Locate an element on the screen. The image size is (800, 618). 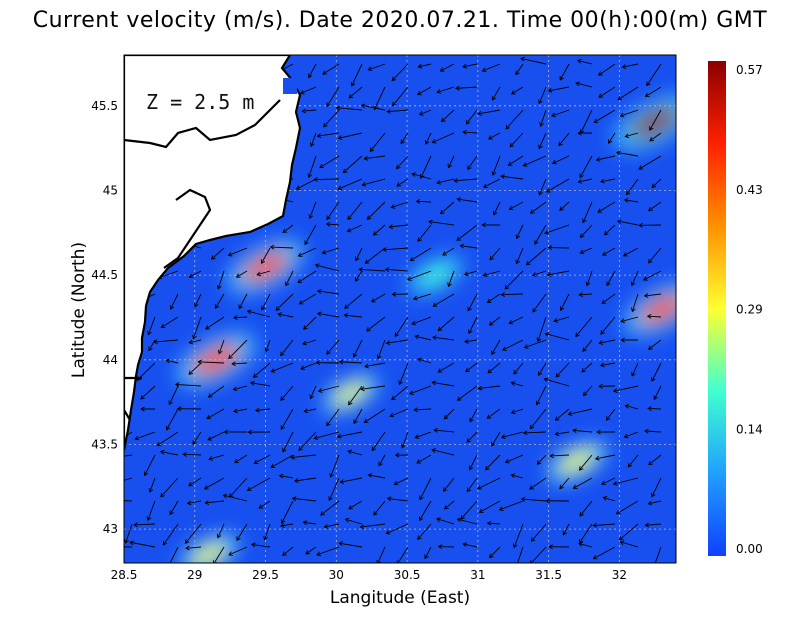
y-tick-labels: 43 43.5 44 44.5 45 45.5 is located at coordinates (104, 317).